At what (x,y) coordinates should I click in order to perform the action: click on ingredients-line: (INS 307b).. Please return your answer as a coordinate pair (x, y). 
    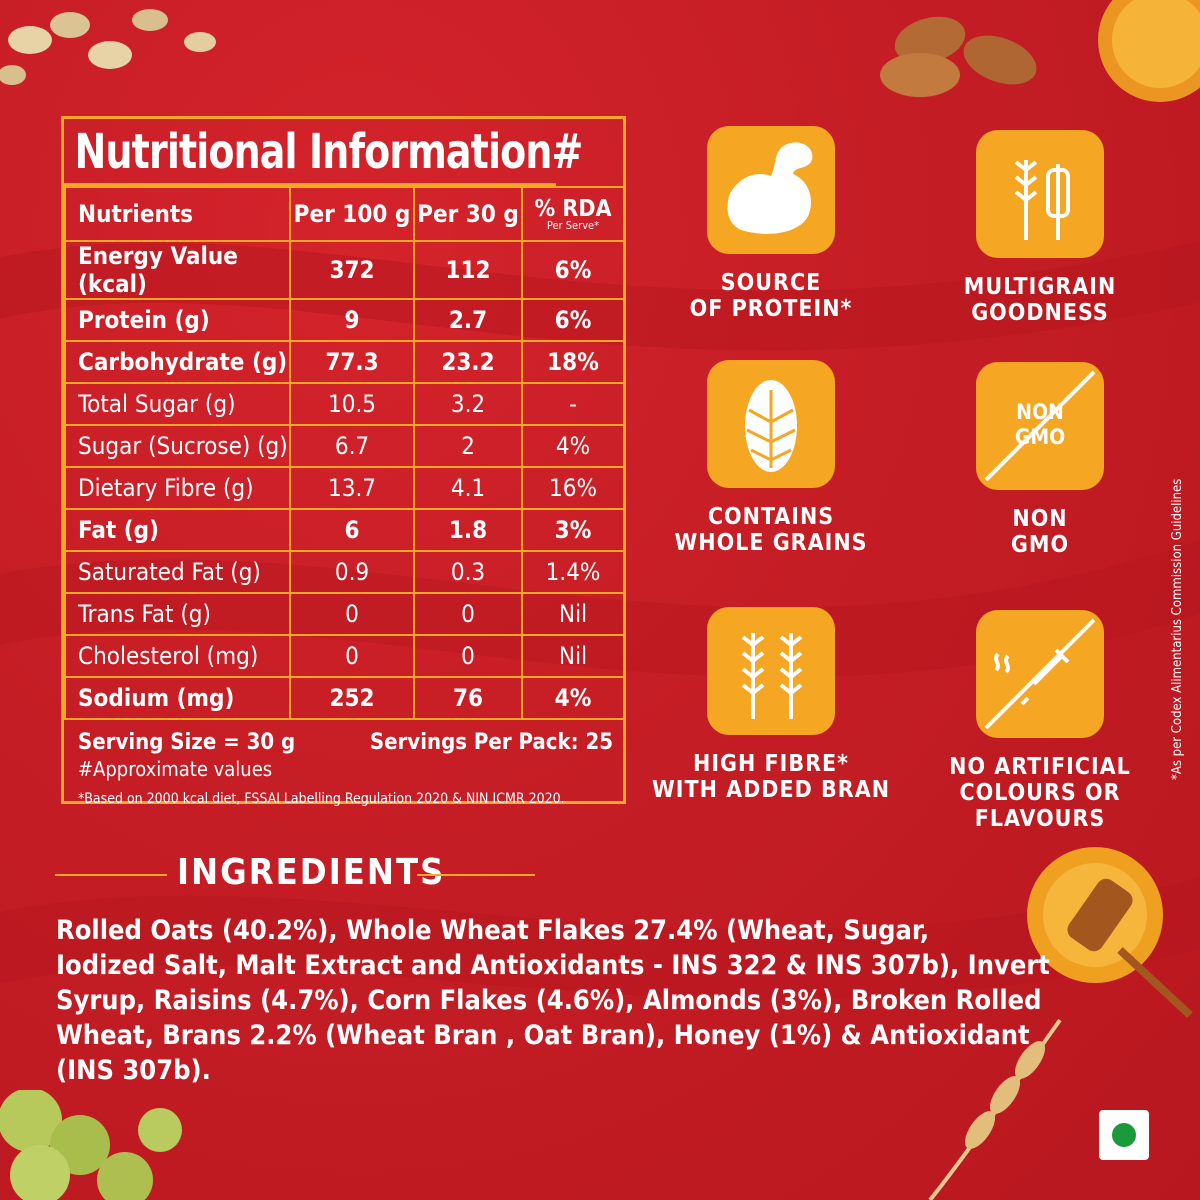
    Looking at the image, I should click on (133, 1070).